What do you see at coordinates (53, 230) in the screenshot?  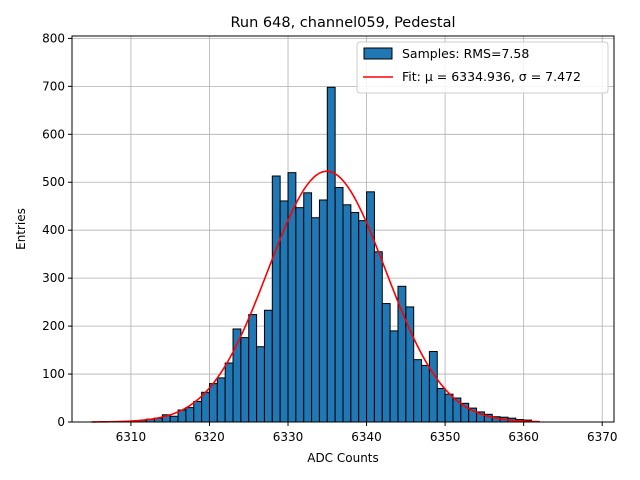 I see `y-tick-label: 400` at bounding box center [53, 230].